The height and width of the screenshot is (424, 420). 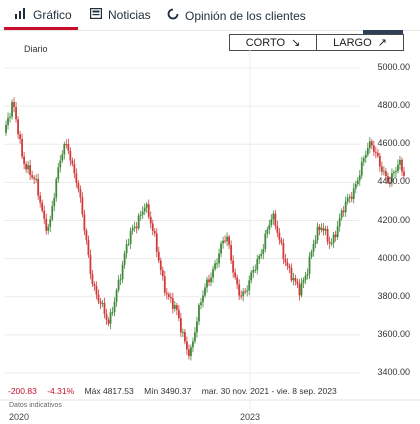 I want to click on x-label-2023: 2023, so click(x=250, y=417).